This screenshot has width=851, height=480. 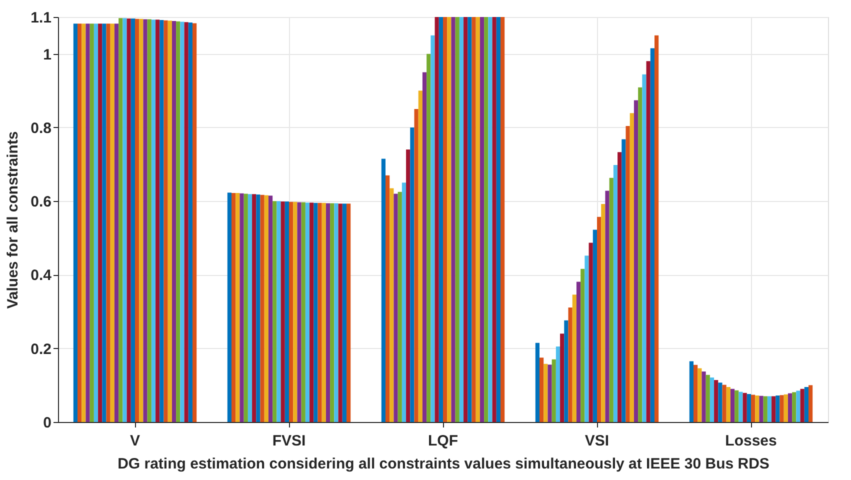 I want to click on x-tick-label: VSI, so click(x=597, y=441).